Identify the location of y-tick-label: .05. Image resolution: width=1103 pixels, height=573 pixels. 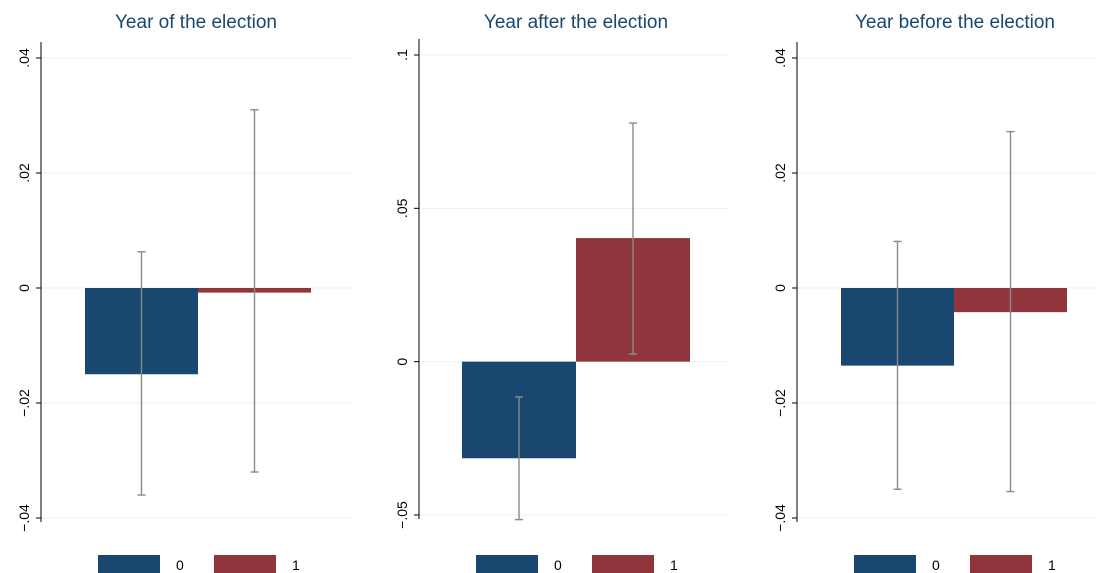
(402, 208).